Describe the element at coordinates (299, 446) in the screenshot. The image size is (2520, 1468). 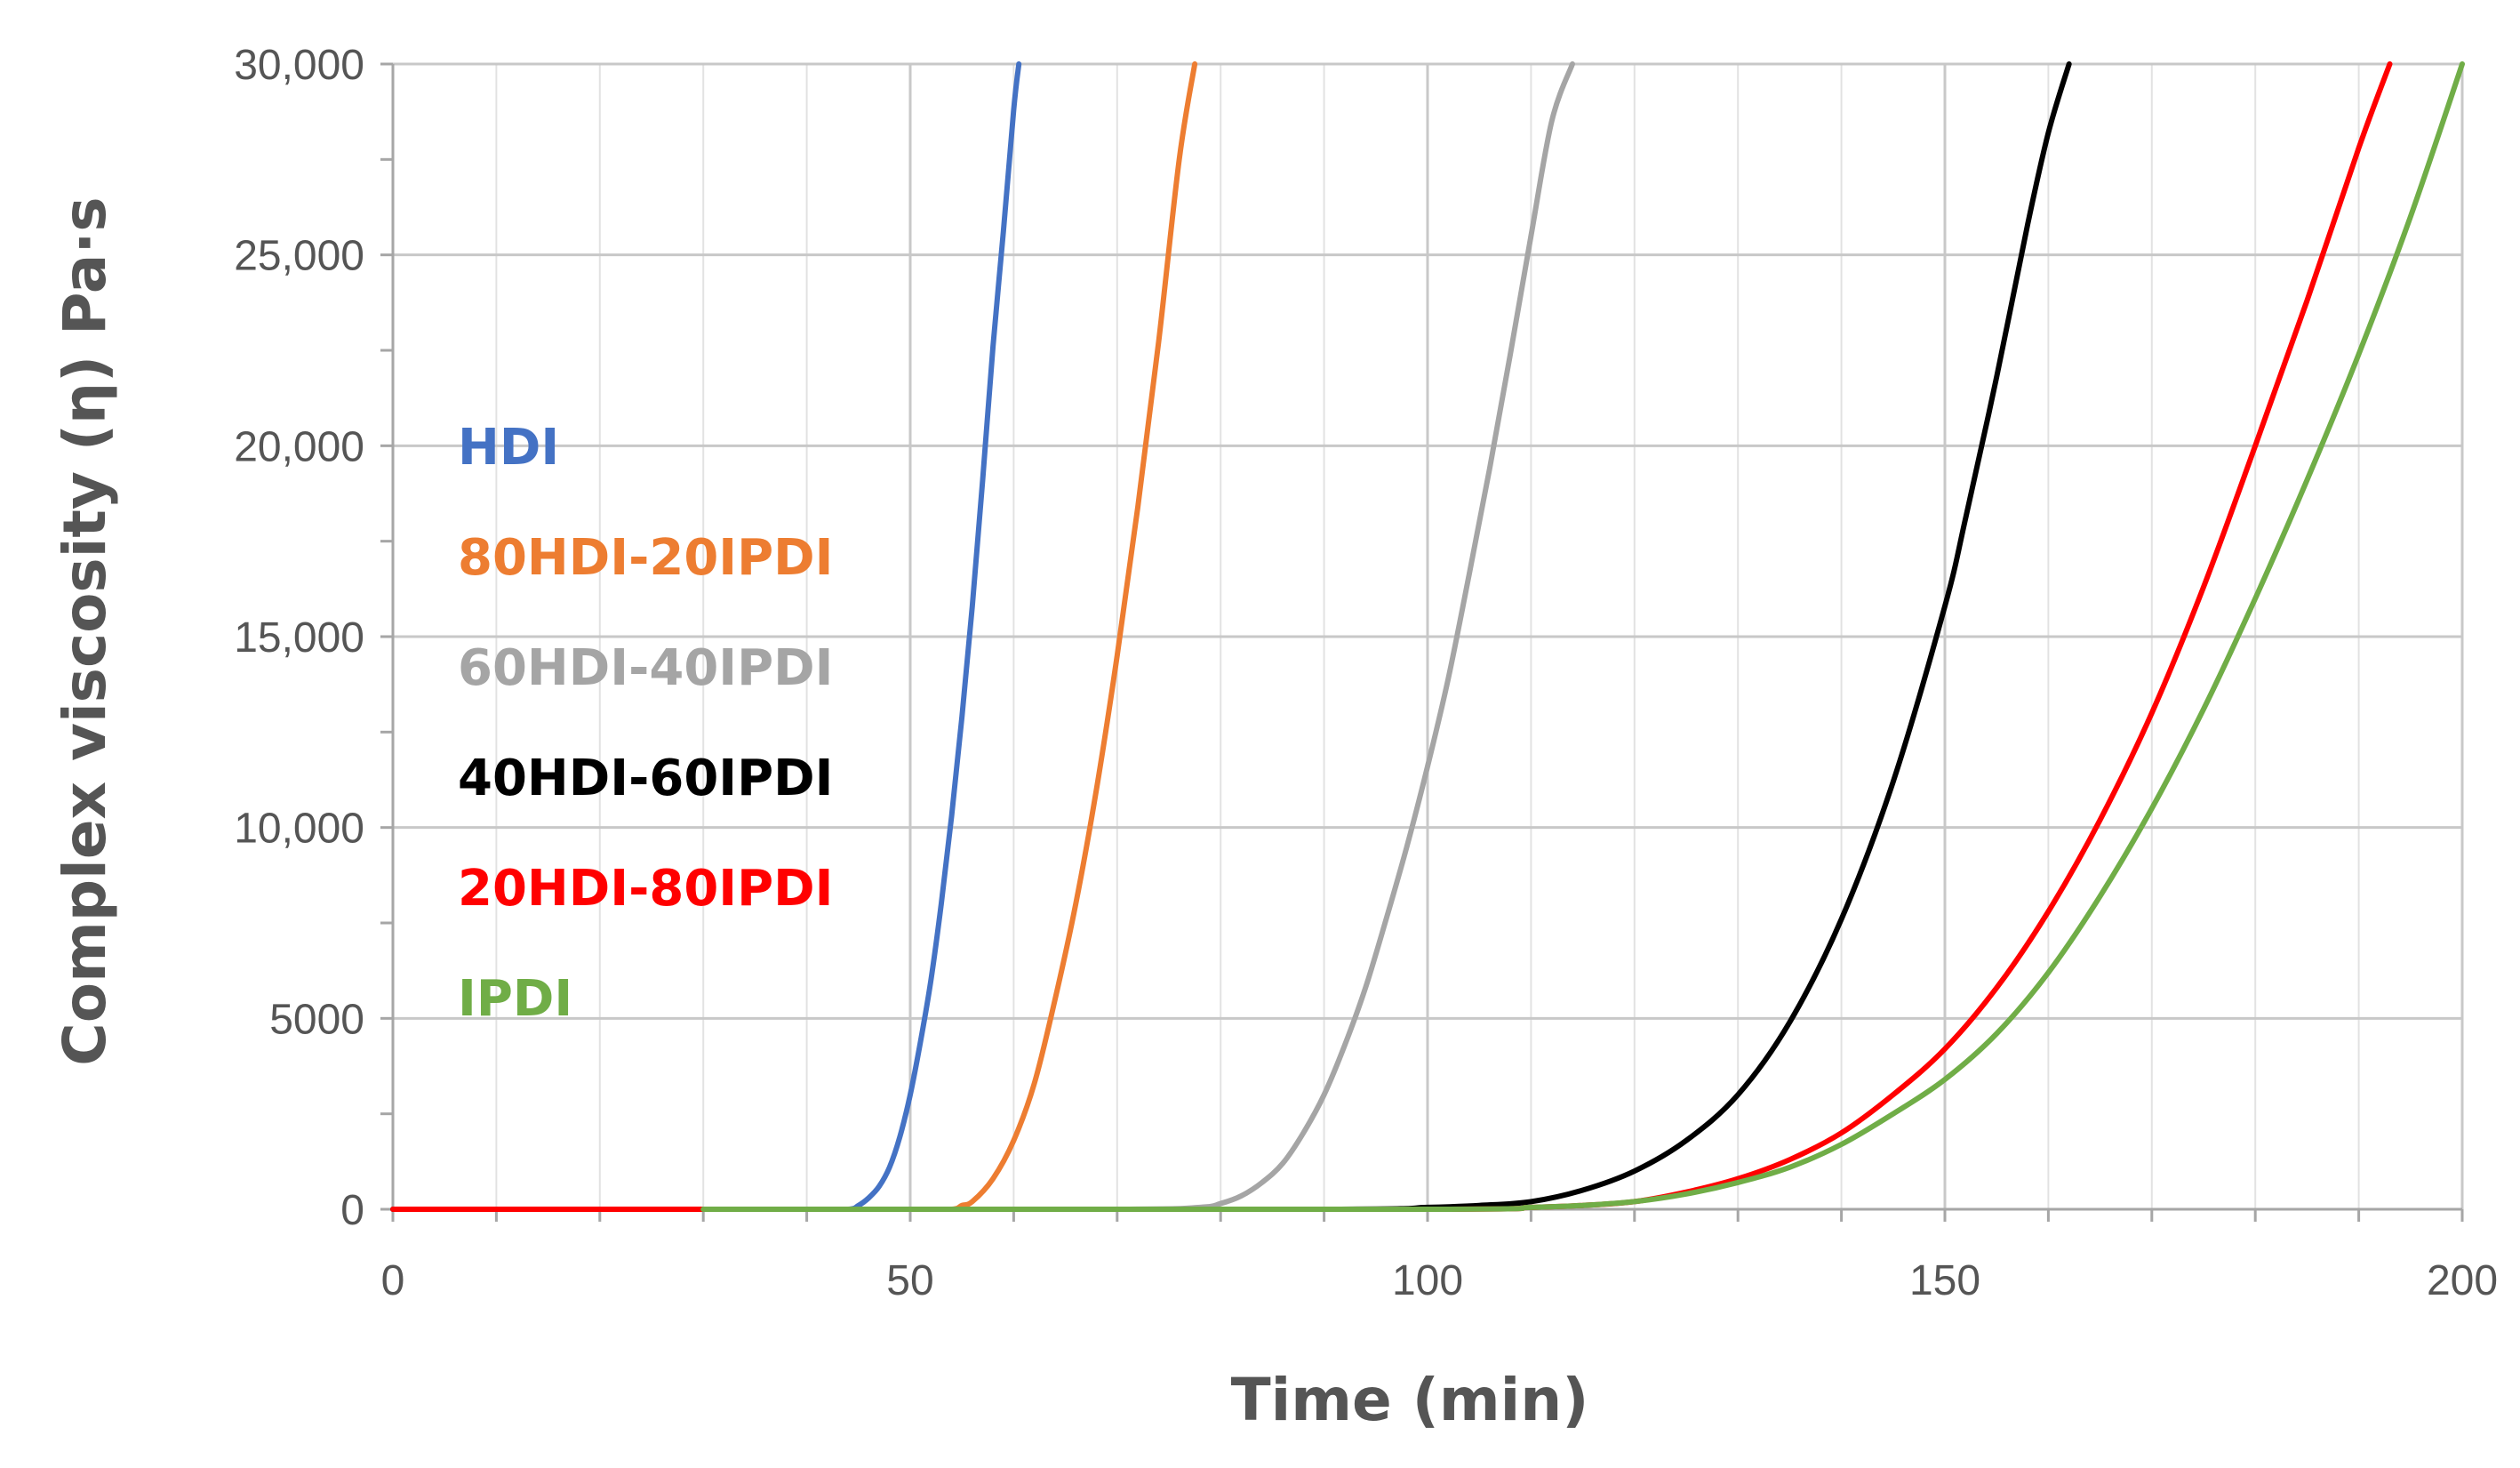
I see `y-tick-label: 20,000` at that location.